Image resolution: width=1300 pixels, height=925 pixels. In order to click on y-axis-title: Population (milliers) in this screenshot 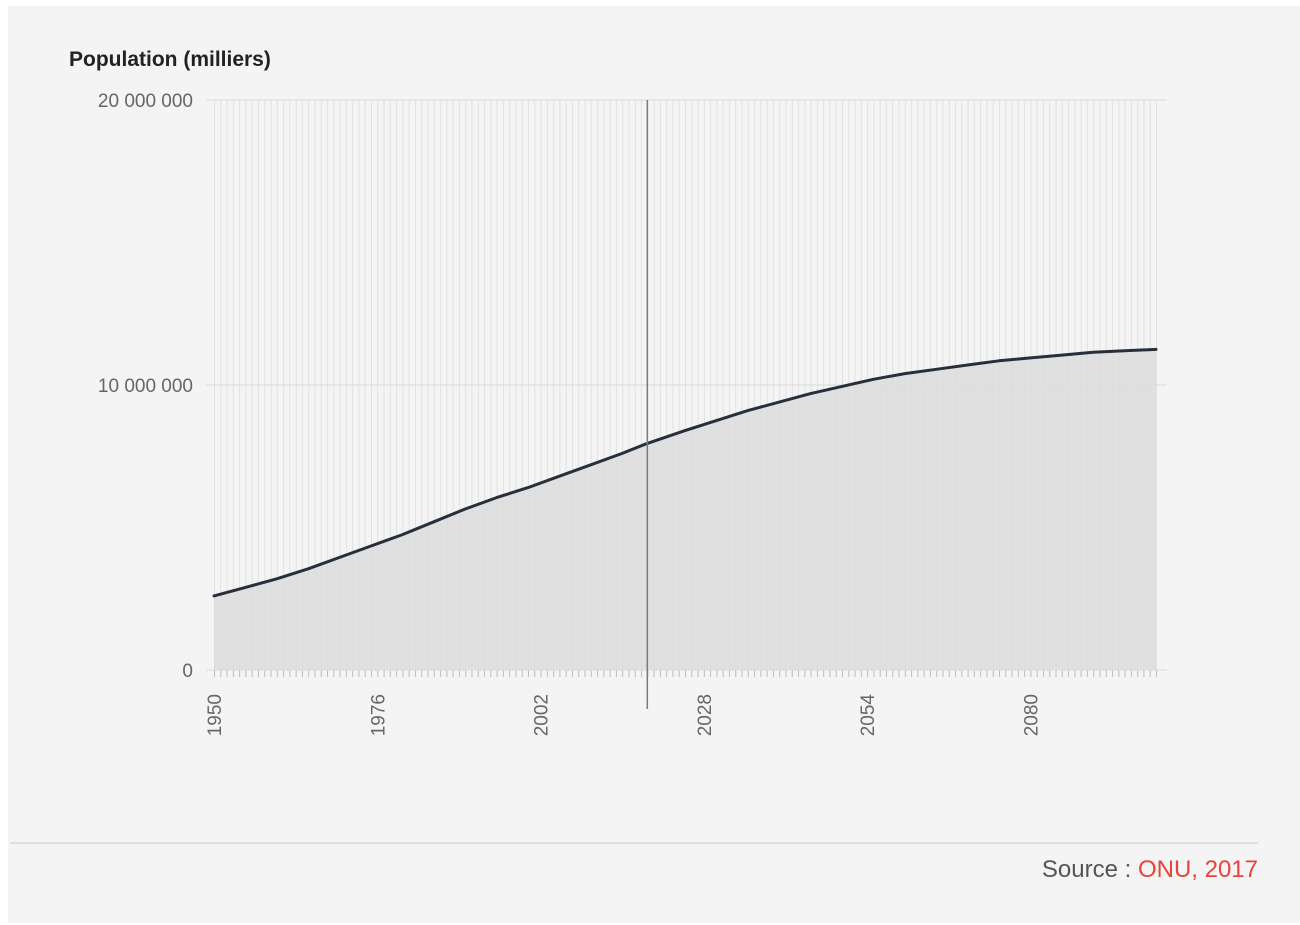, I will do `click(170, 59)`.